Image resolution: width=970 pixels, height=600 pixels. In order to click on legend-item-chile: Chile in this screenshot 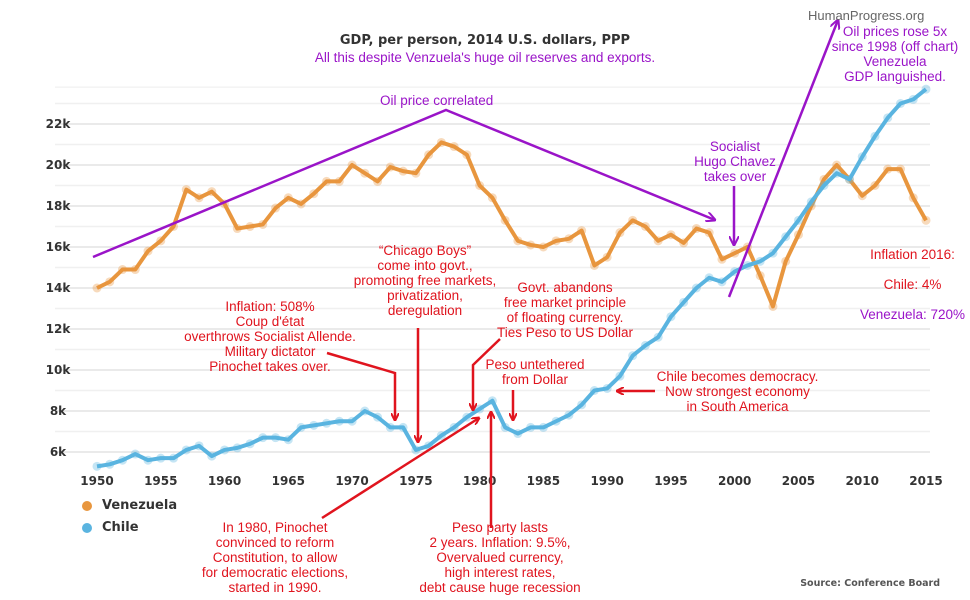, I will do `click(110, 527)`.